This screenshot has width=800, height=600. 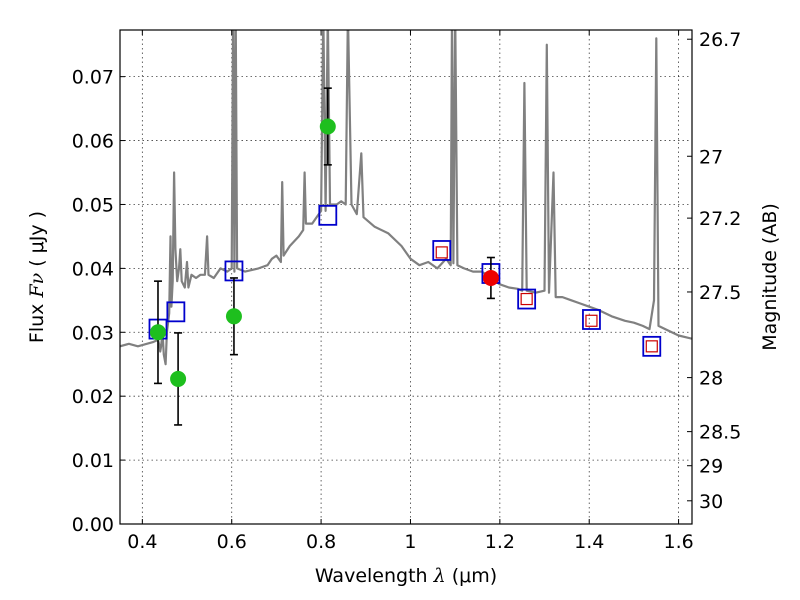 I want to click on y-tick-label: 0.00, so click(x=93, y=525).